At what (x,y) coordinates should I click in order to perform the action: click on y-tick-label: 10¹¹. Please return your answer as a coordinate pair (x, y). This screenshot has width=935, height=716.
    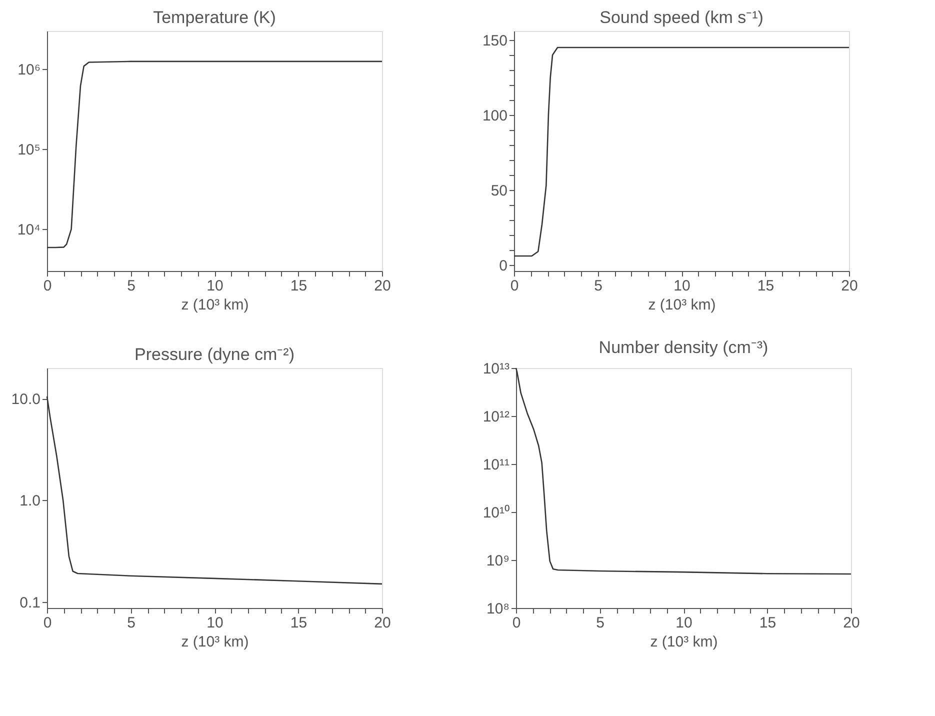
    Looking at the image, I should click on (496, 465).